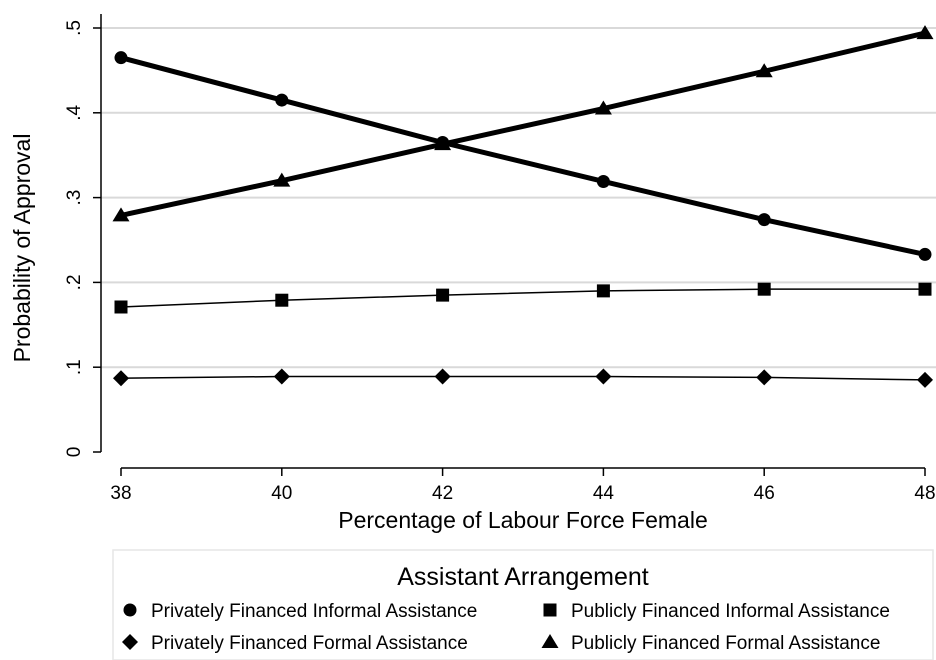 The width and height of the screenshot is (936, 660). Describe the element at coordinates (924, 493) in the screenshot. I see `x-tick-label: 48` at that location.